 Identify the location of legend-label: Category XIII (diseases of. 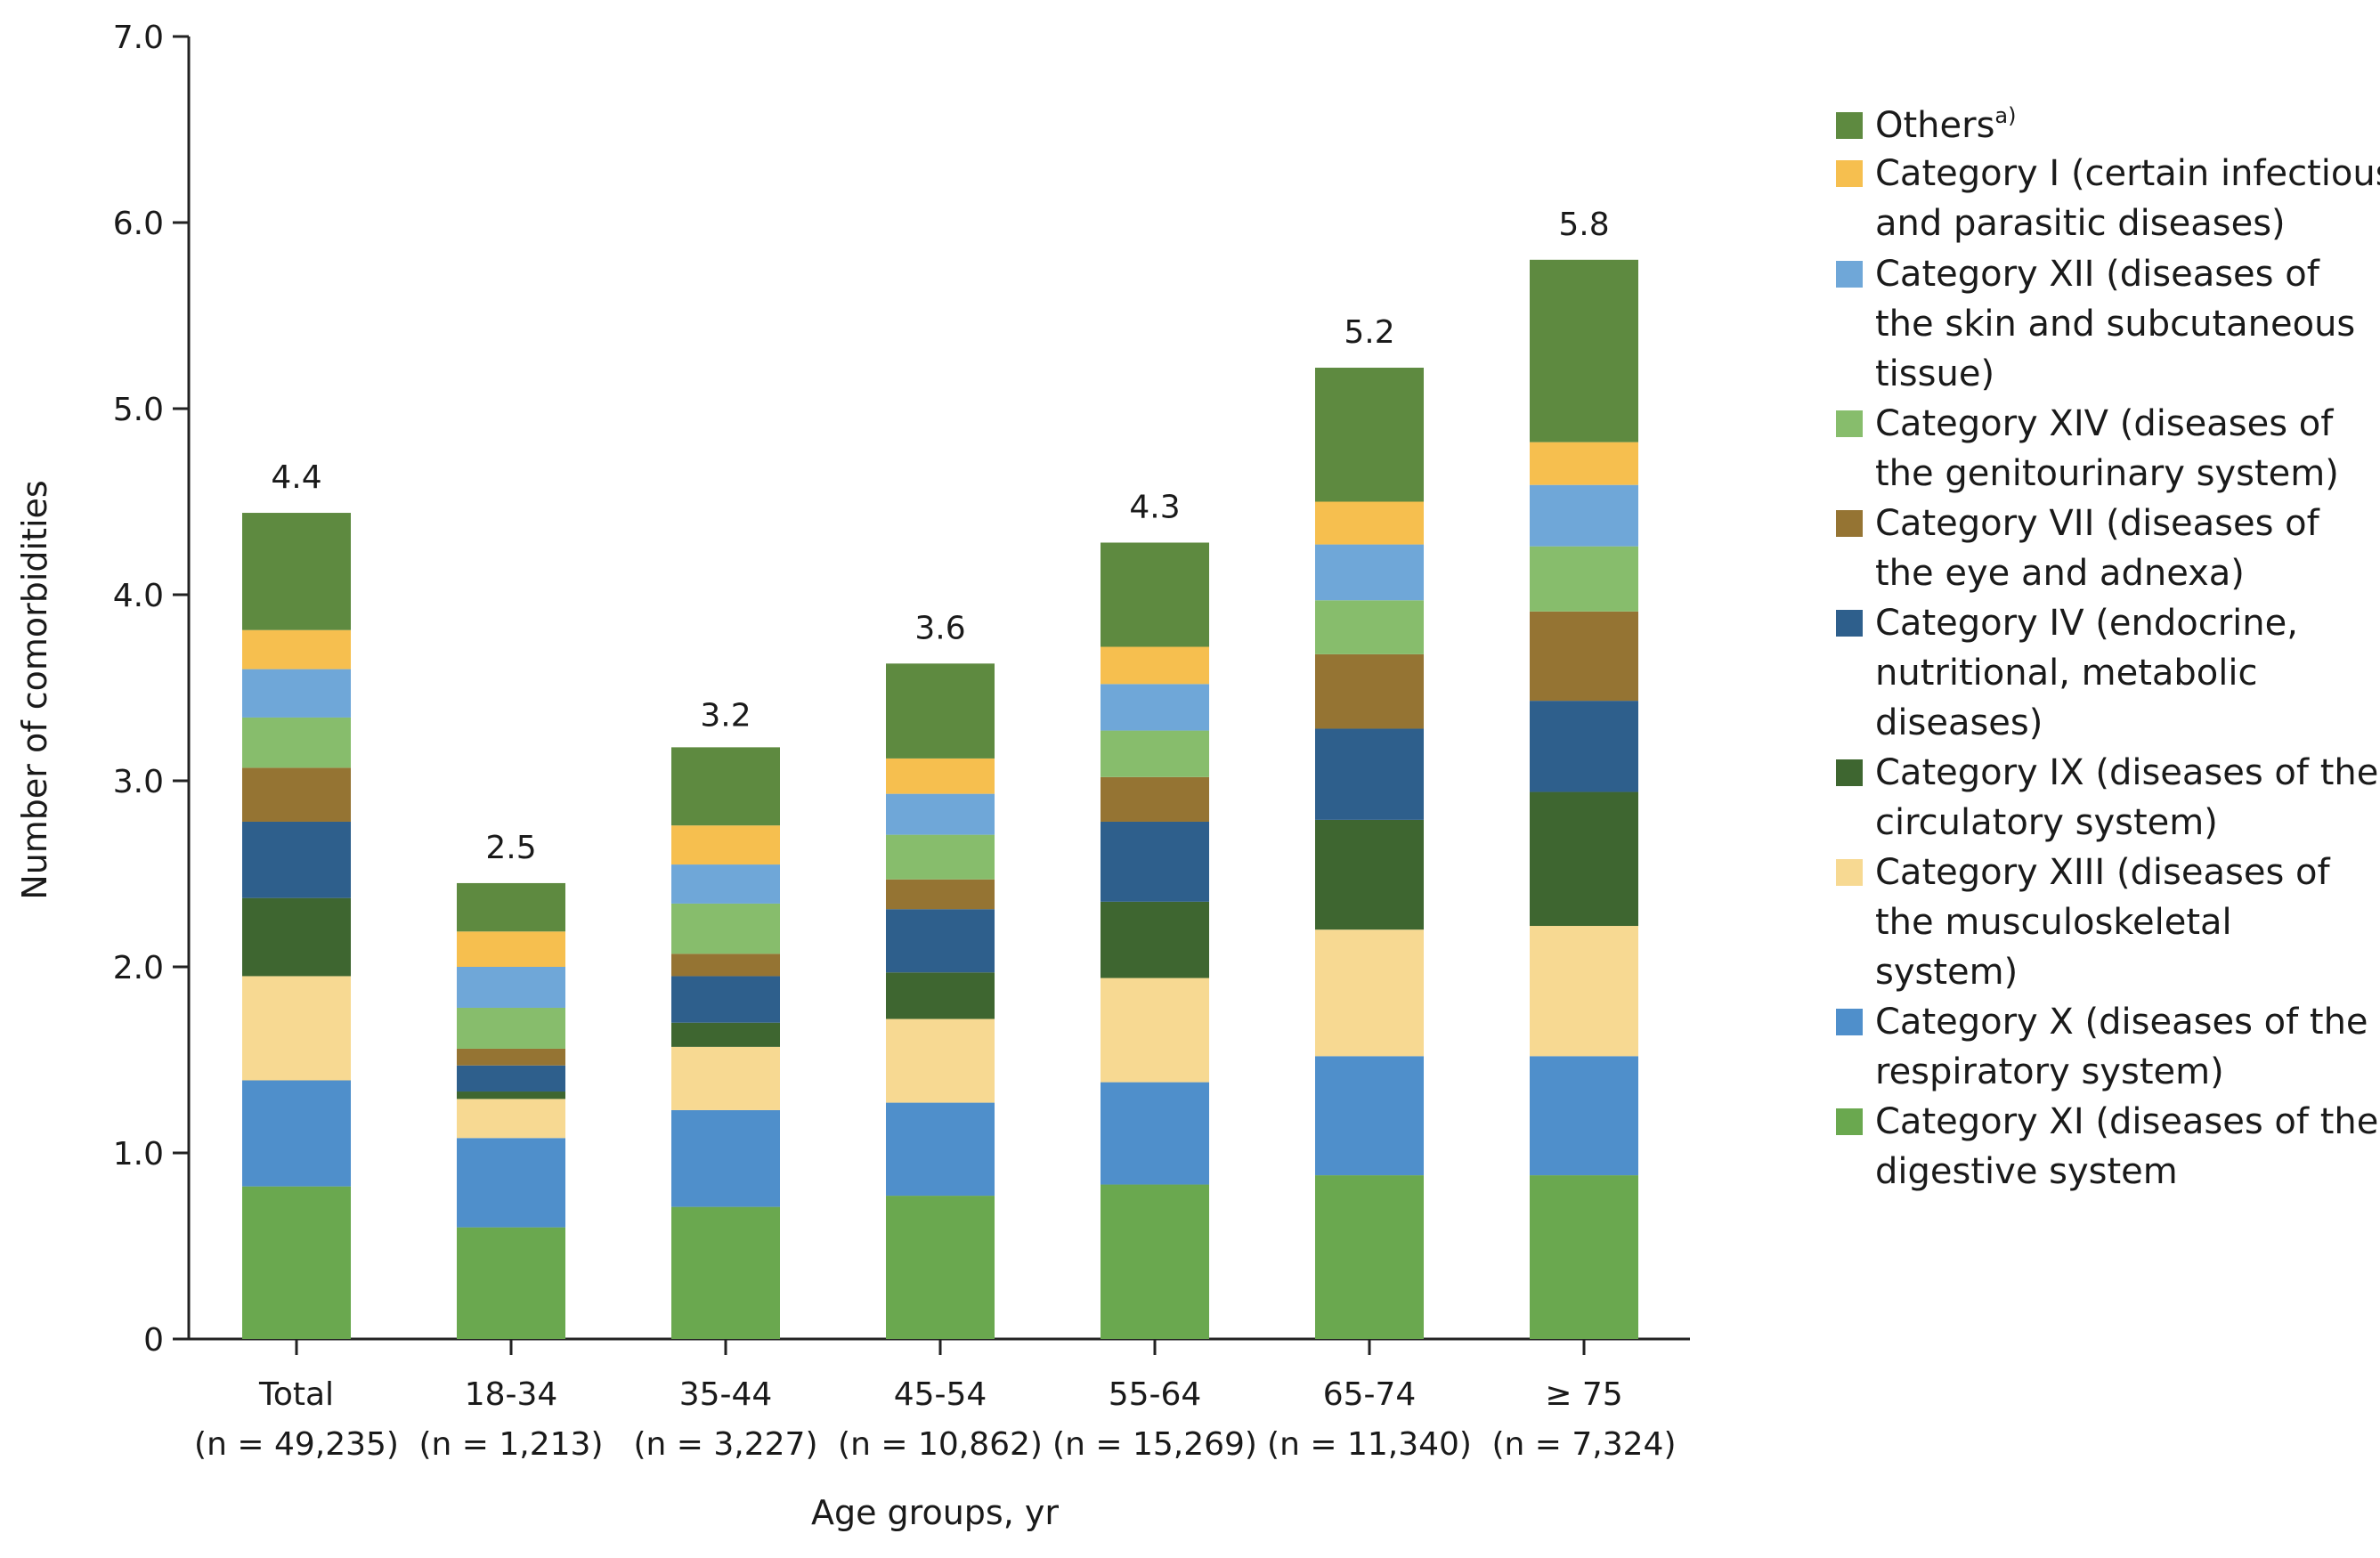
(2103, 872).